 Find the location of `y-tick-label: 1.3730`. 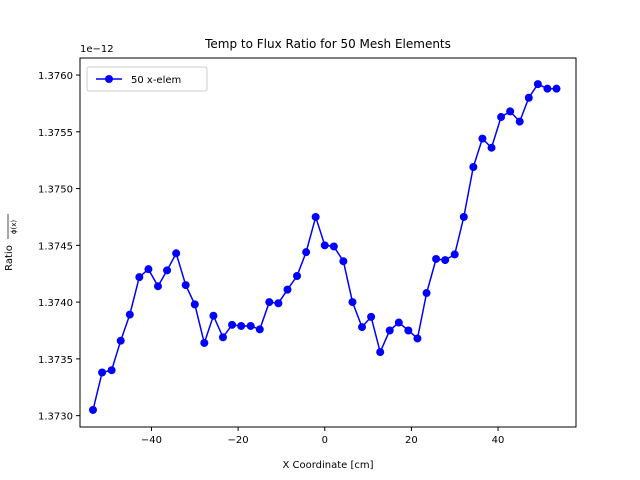

y-tick-label: 1.3730 is located at coordinates (55, 417).